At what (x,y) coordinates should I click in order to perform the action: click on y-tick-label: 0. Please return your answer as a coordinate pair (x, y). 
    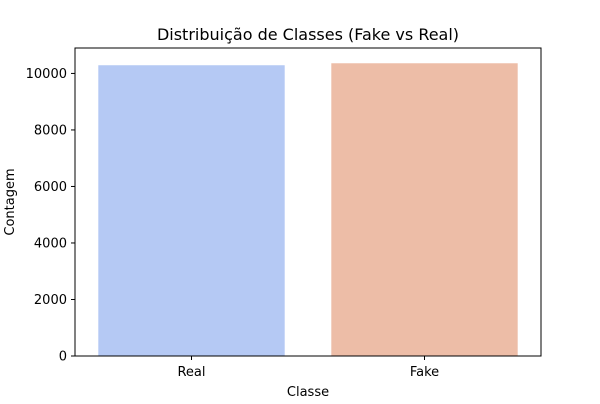
    Looking at the image, I should click on (63, 357).